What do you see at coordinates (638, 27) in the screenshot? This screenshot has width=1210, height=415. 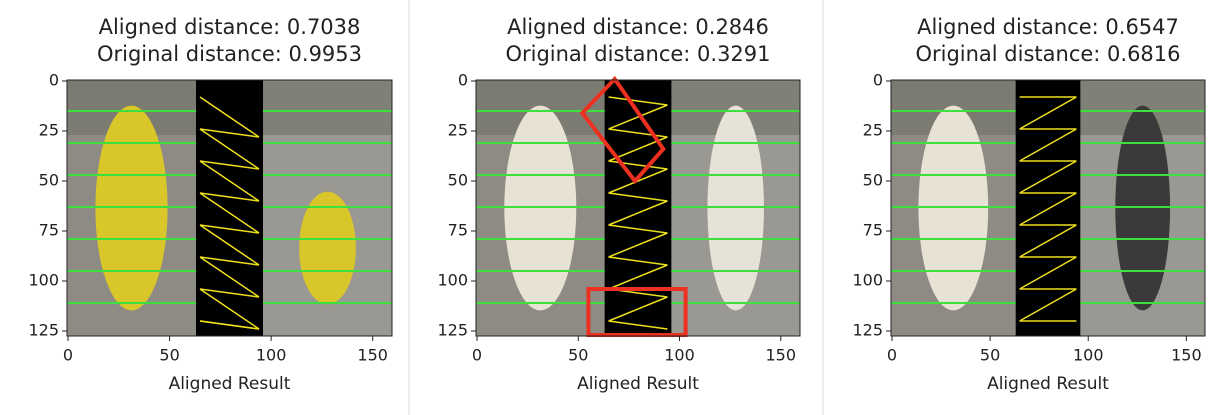 I see `panel-title: Aligned distance: 0.2846` at bounding box center [638, 27].